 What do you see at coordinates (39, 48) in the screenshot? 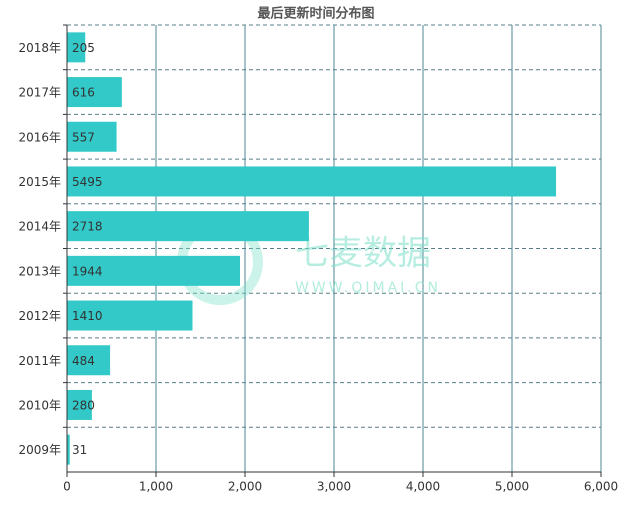
I see `y-tick-label: 2018年` at bounding box center [39, 48].